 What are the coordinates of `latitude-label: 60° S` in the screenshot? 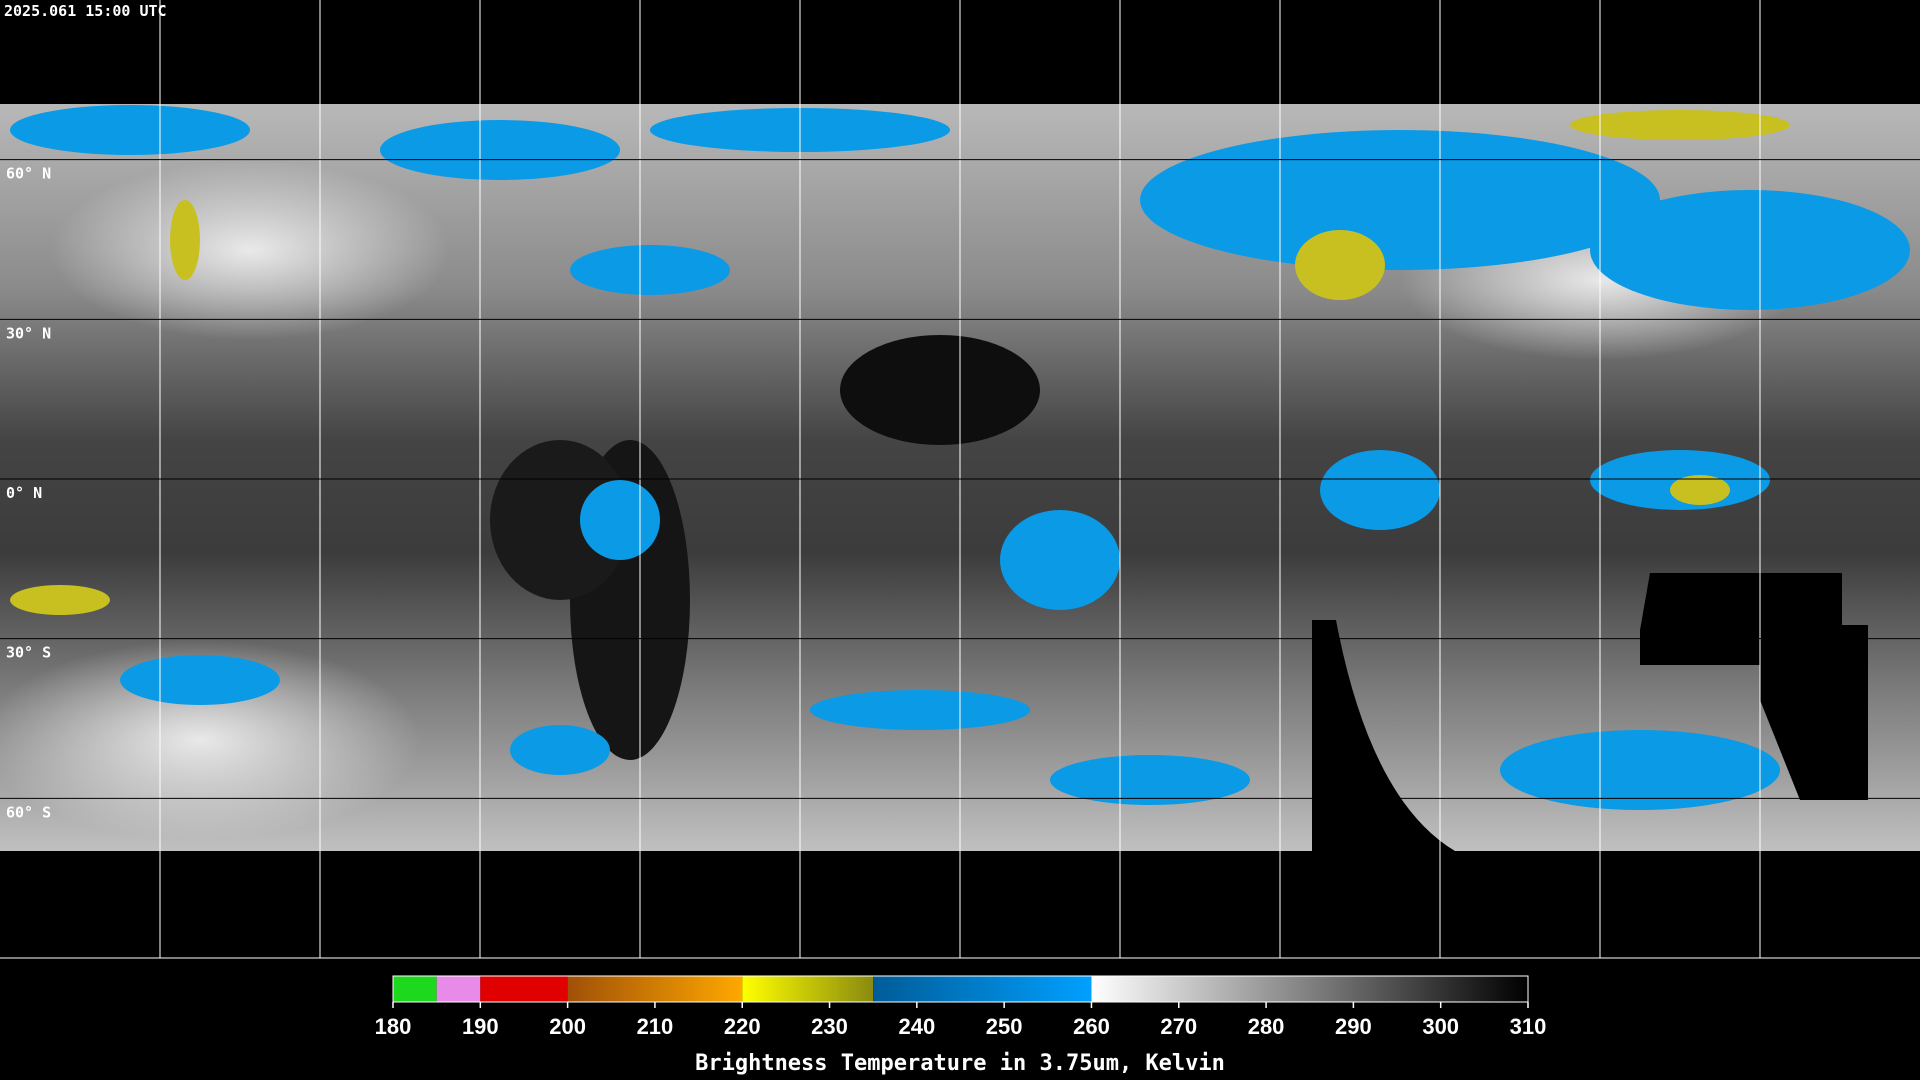 It's located at (28, 812).